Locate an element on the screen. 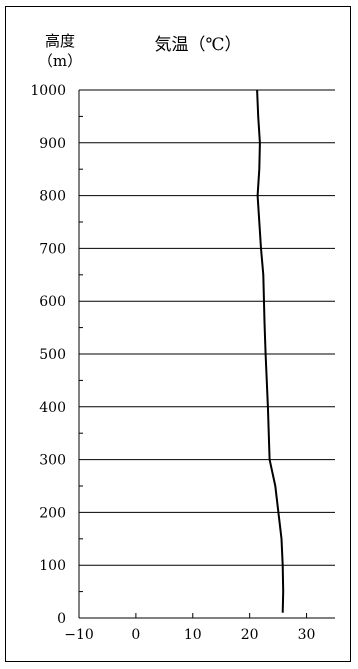 This screenshot has height=669, width=358. x-tick-label: −10 is located at coordinates (79, 635).